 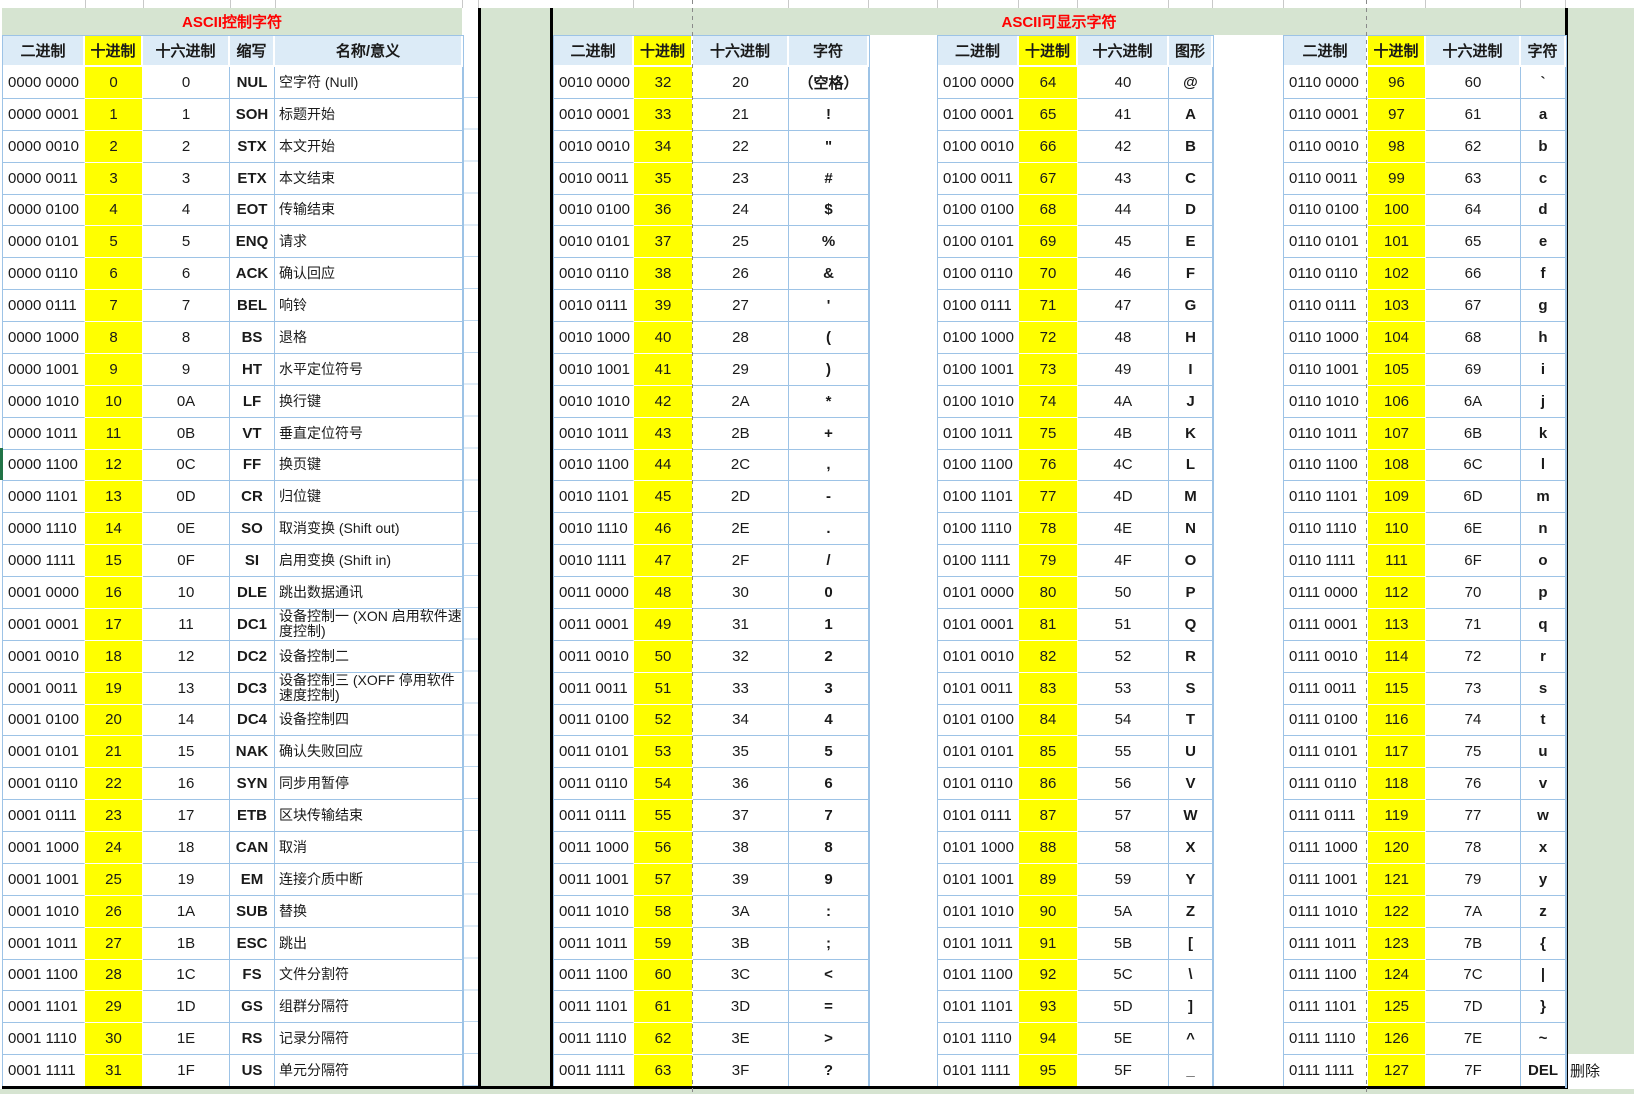 What do you see at coordinates (1048, 178) in the screenshot?
I see `cell: 67` at bounding box center [1048, 178].